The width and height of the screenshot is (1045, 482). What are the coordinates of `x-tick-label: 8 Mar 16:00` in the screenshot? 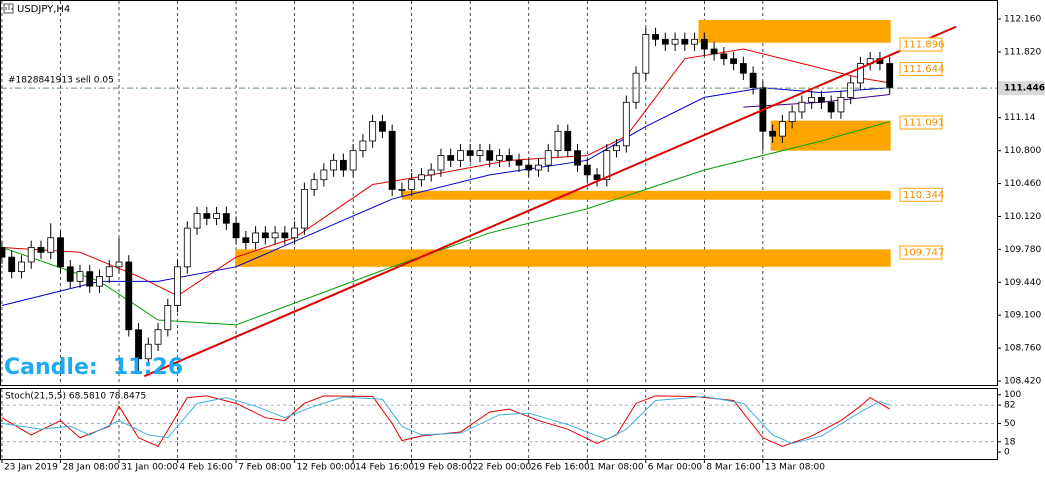 It's located at (733, 468).